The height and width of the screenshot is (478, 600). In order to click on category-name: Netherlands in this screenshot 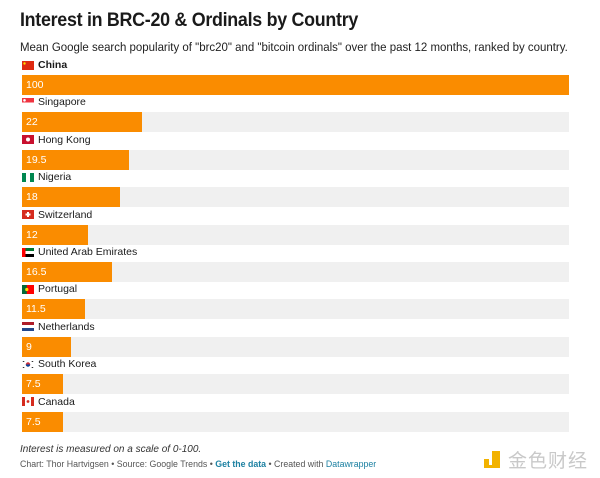, I will do `click(66, 326)`.